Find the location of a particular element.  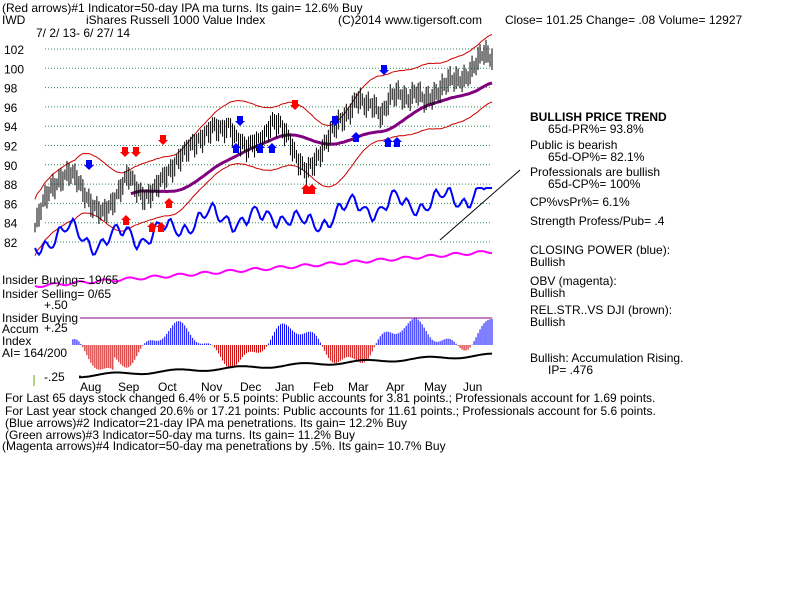

x-axis: Aug Sep Oct Nov Dec Jan Feb Mar Apr May Jun is located at coordinates (281, 387).